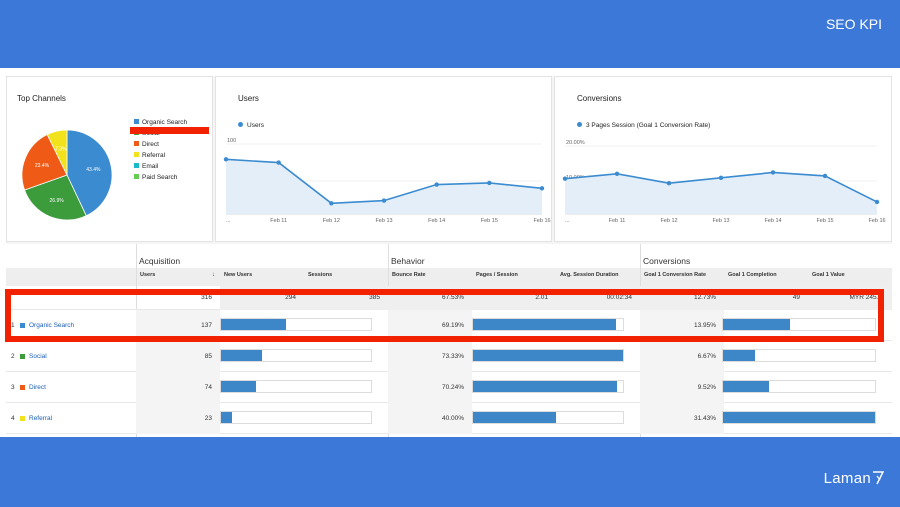 Image resolution: width=900 pixels, height=507 pixels. Describe the element at coordinates (57, 152) in the screenshot. I see `pie-slice-referral` at that location.